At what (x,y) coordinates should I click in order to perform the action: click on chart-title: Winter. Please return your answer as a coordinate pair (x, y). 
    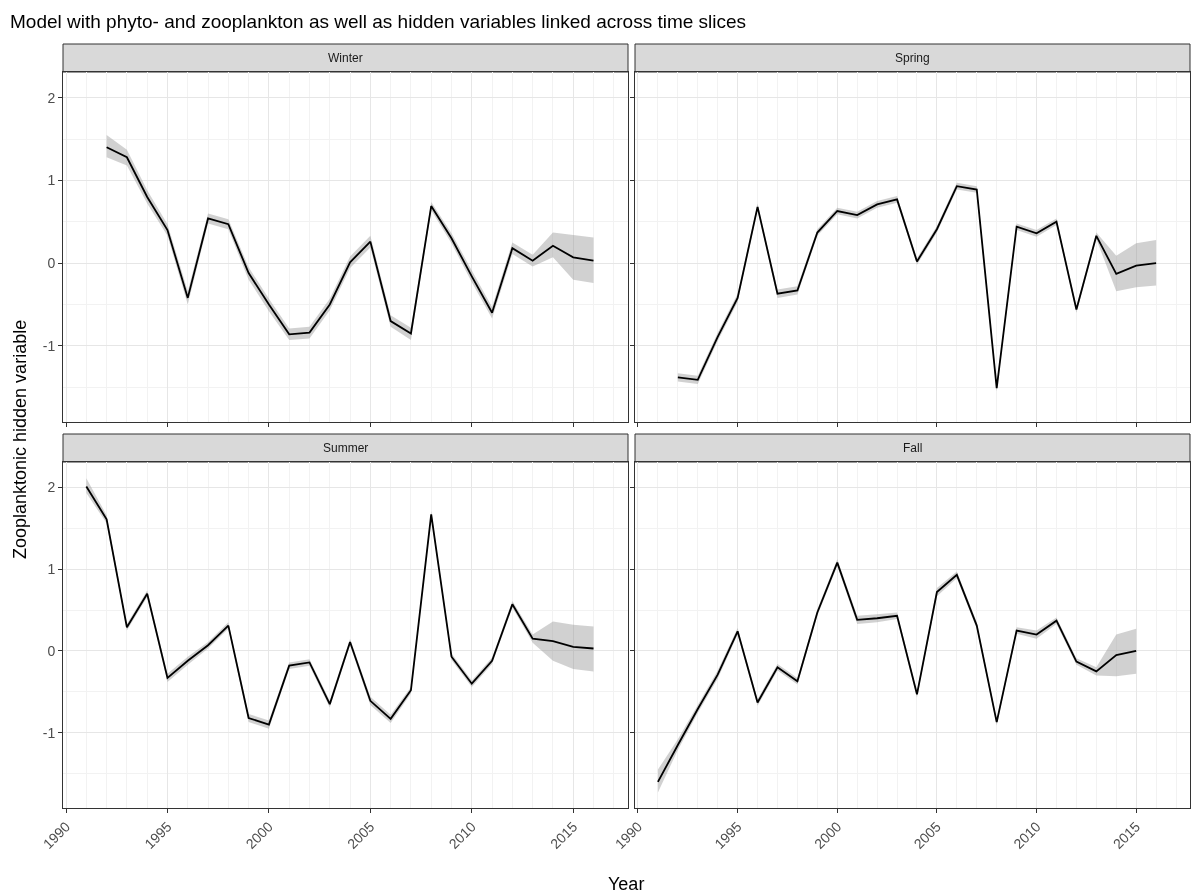
    Looking at the image, I should click on (345, 58).